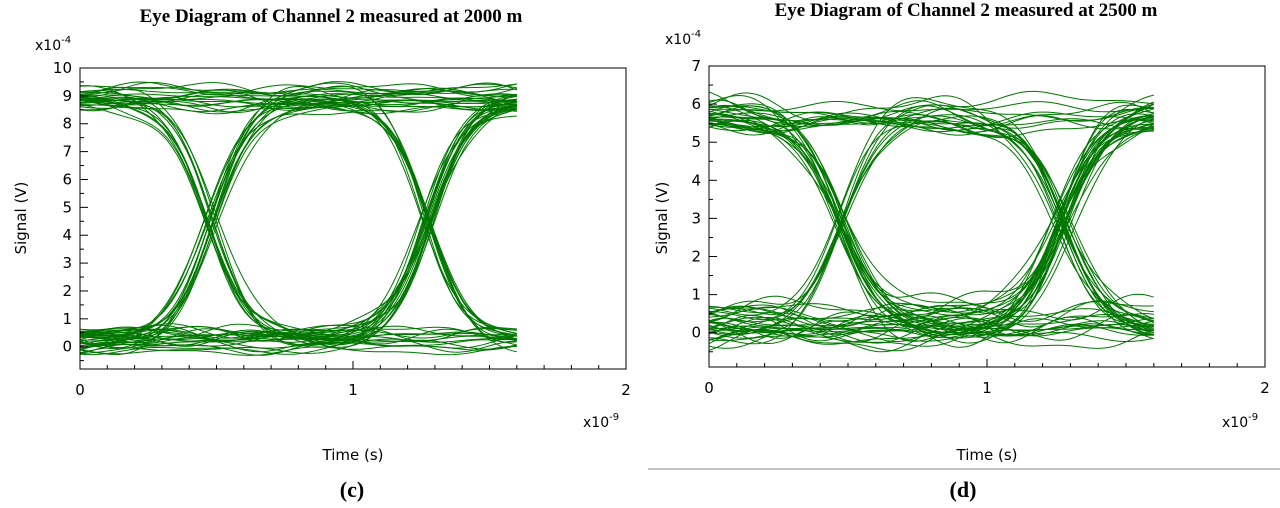 Image resolution: width=1280 pixels, height=508 pixels. What do you see at coordinates (696, 142) in the screenshot?
I see `y-tick-label: 5` at bounding box center [696, 142].